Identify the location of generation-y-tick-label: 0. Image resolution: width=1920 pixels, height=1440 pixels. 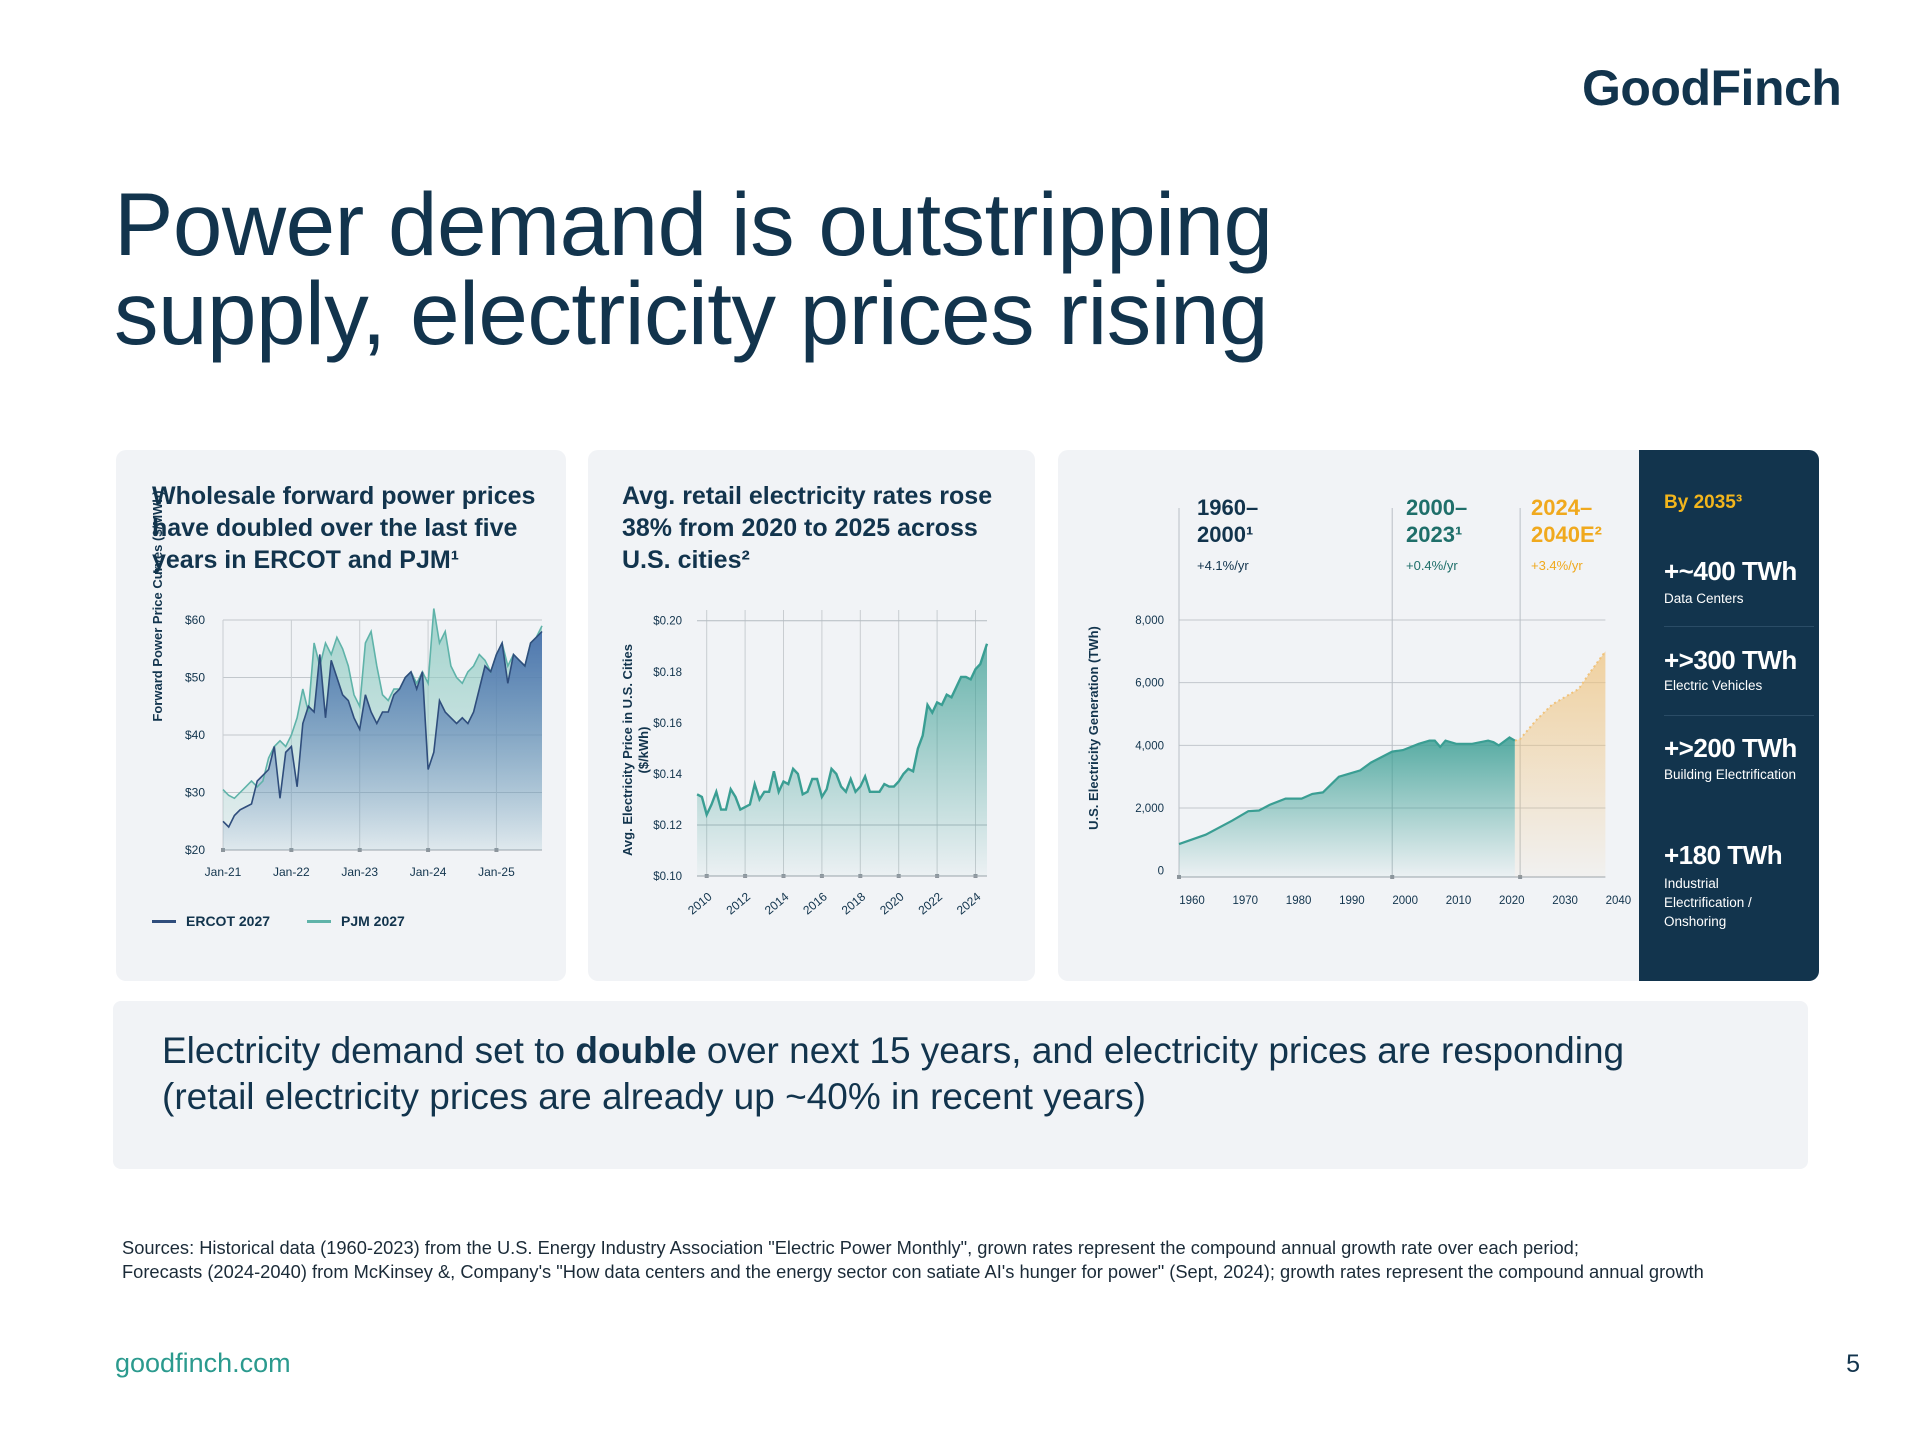
(1161, 872).